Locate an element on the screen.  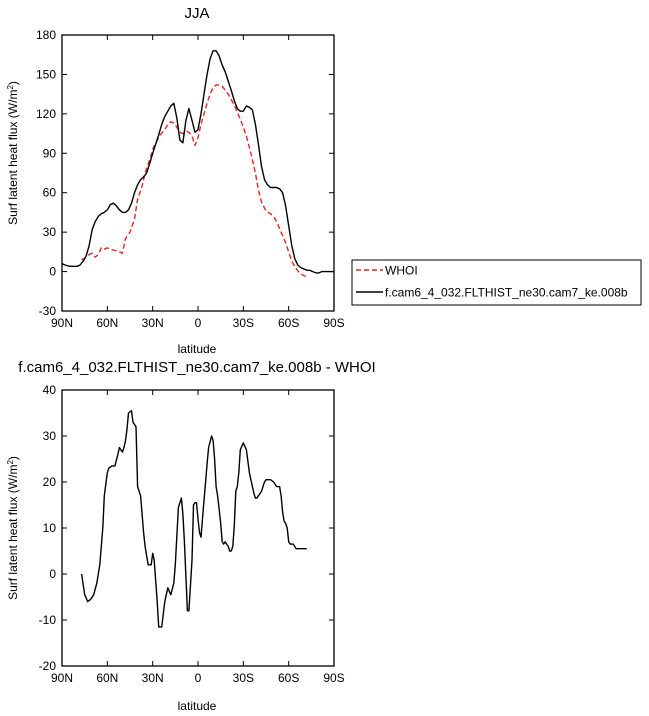
top-x-tick-label: 90N is located at coordinates (62, 323).